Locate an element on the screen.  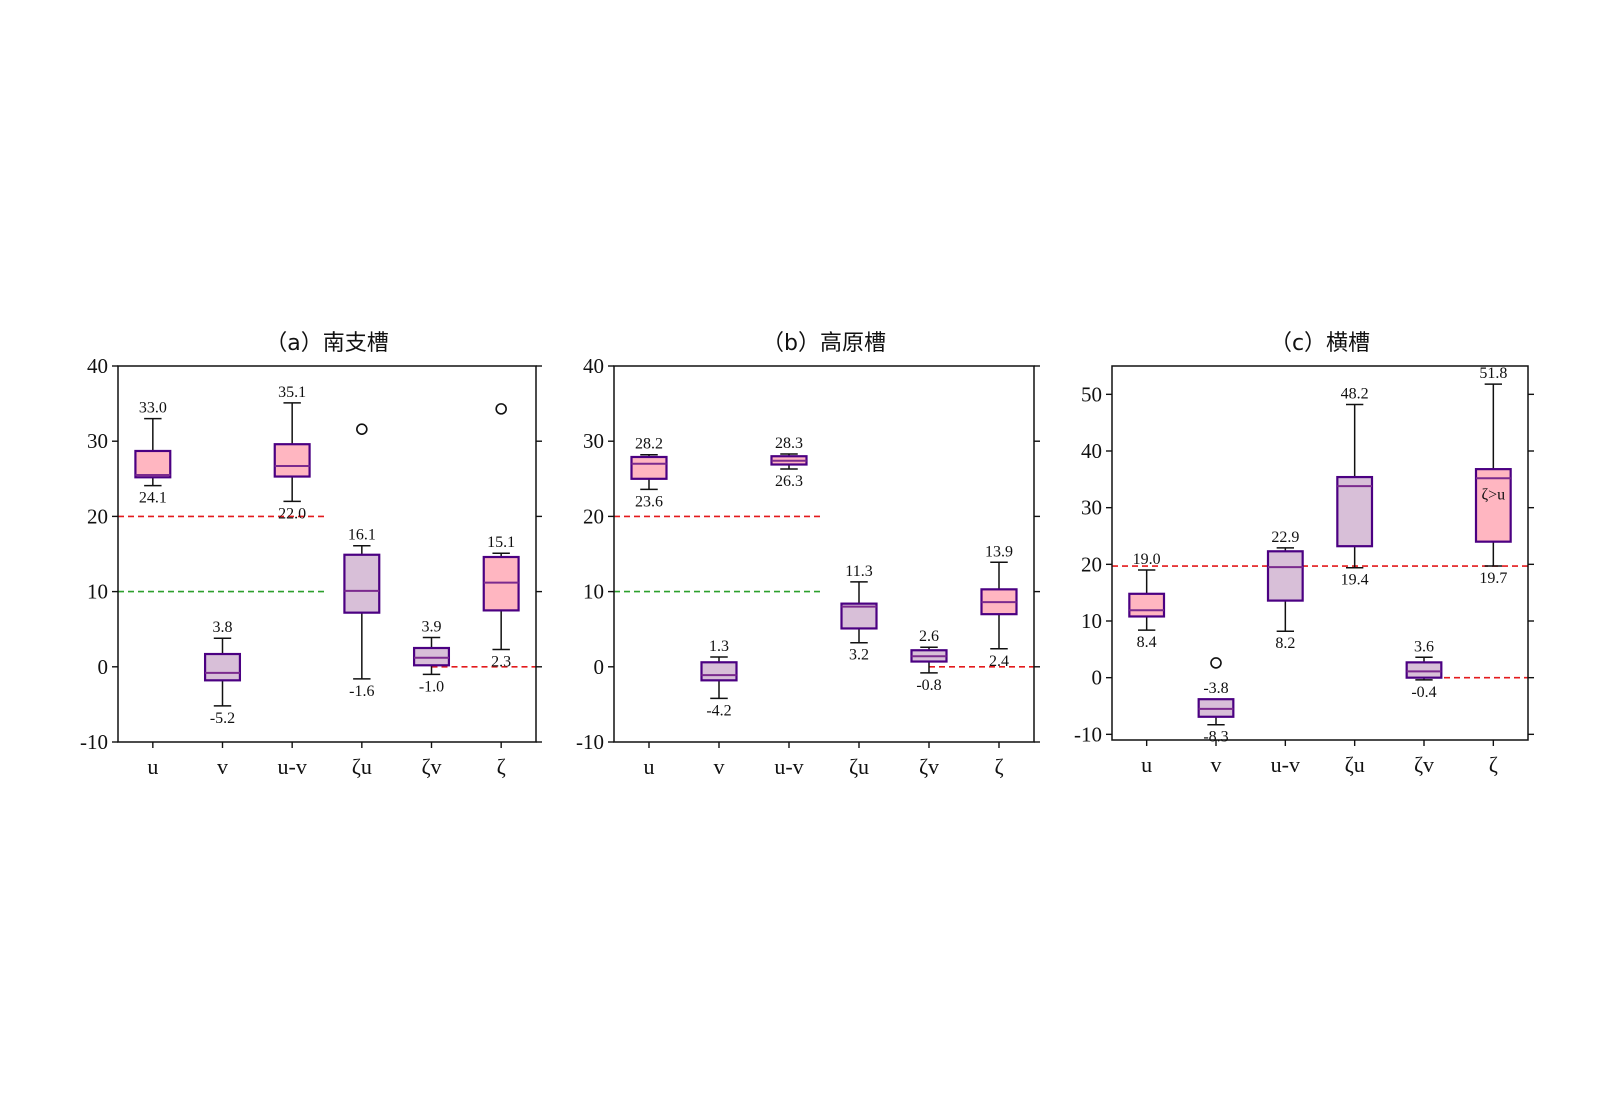
box-v: -3.8 -8.3 is located at coordinates (1216, 701).